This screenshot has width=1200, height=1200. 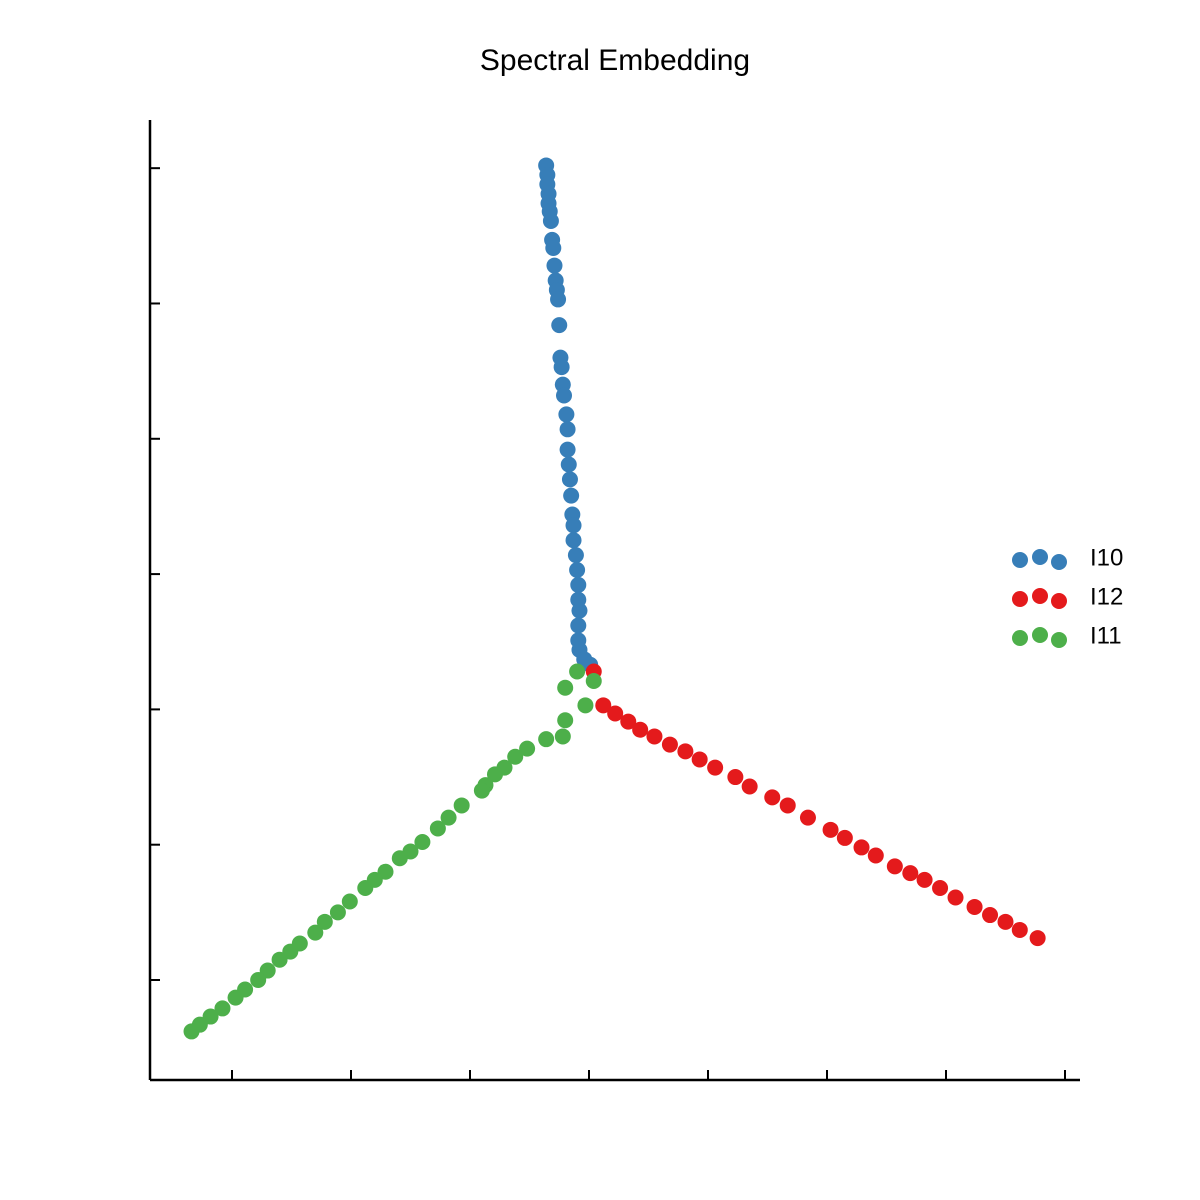 I want to click on legend-label: I10, so click(x=1106, y=557).